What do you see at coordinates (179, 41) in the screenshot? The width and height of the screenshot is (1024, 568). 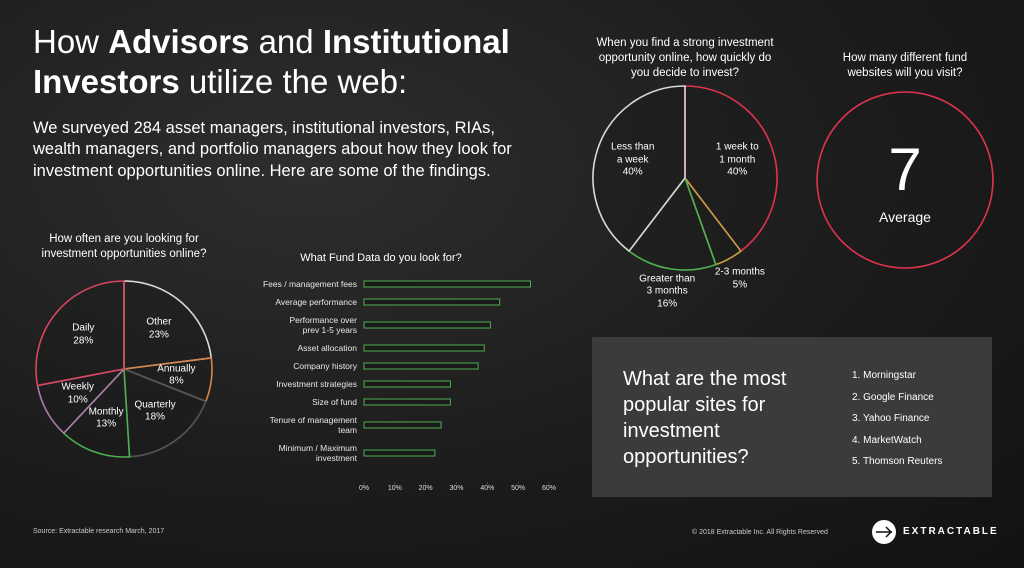 I see `title-part: Advisors` at bounding box center [179, 41].